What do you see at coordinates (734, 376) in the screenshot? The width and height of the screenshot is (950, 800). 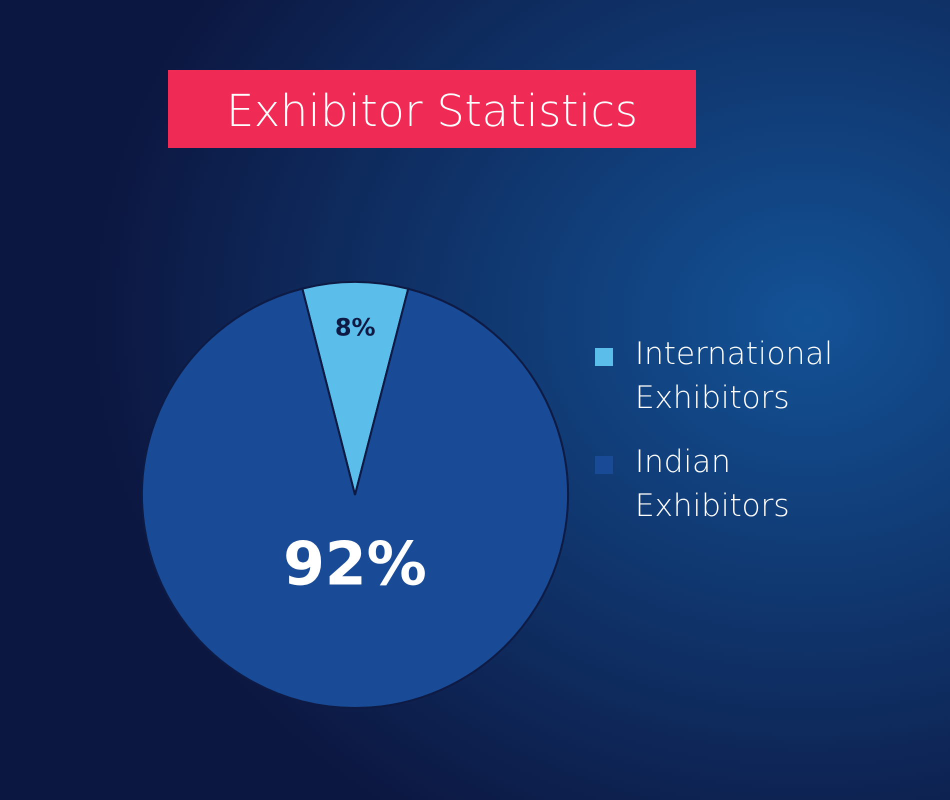 I see `legend-label: International Exhibitors` at bounding box center [734, 376].